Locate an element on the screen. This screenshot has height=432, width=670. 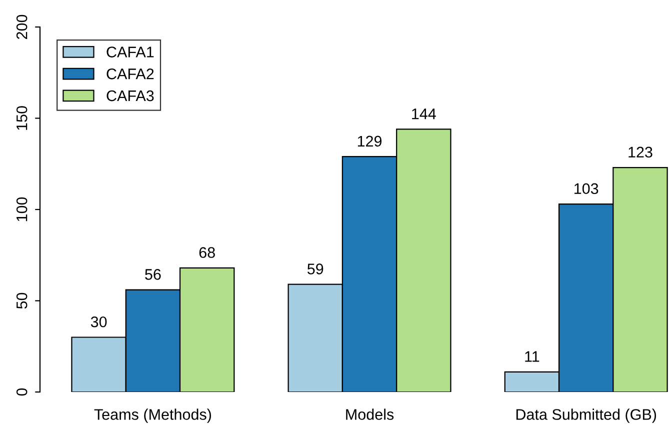
y-tick-label: 0 is located at coordinates (22, 392).